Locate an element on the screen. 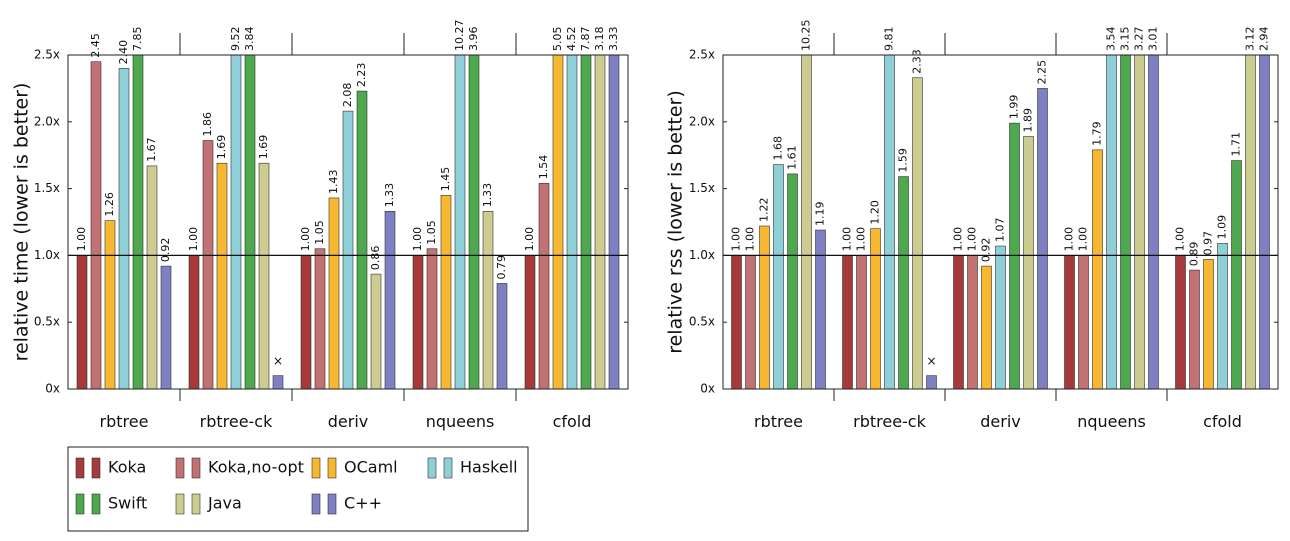 The image size is (1290, 541). value-label: 2.08 is located at coordinates (347, 95).